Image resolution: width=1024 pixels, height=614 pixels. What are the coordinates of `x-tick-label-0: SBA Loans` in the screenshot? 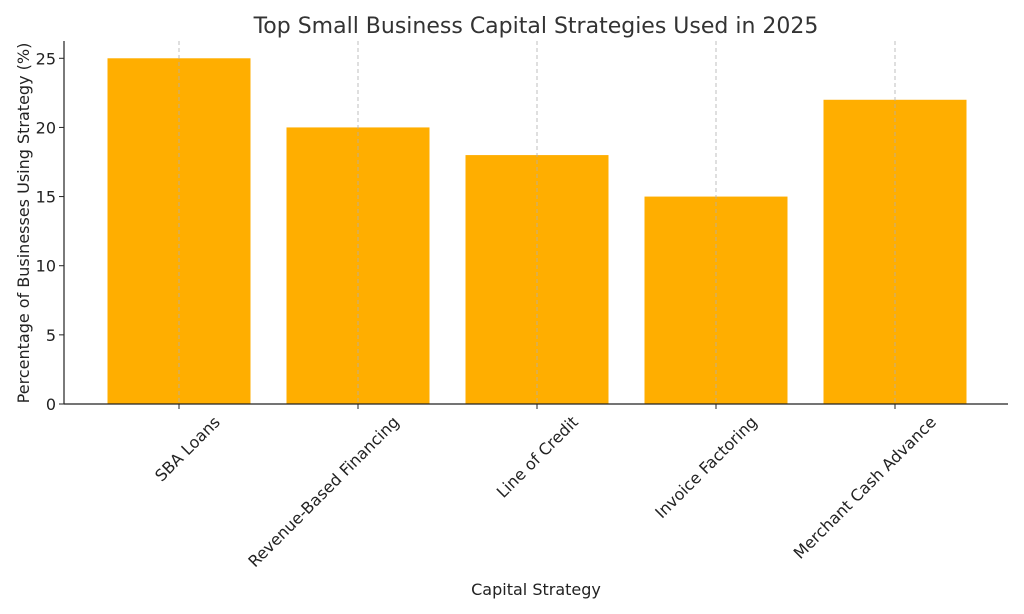 It's located at (187, 448).